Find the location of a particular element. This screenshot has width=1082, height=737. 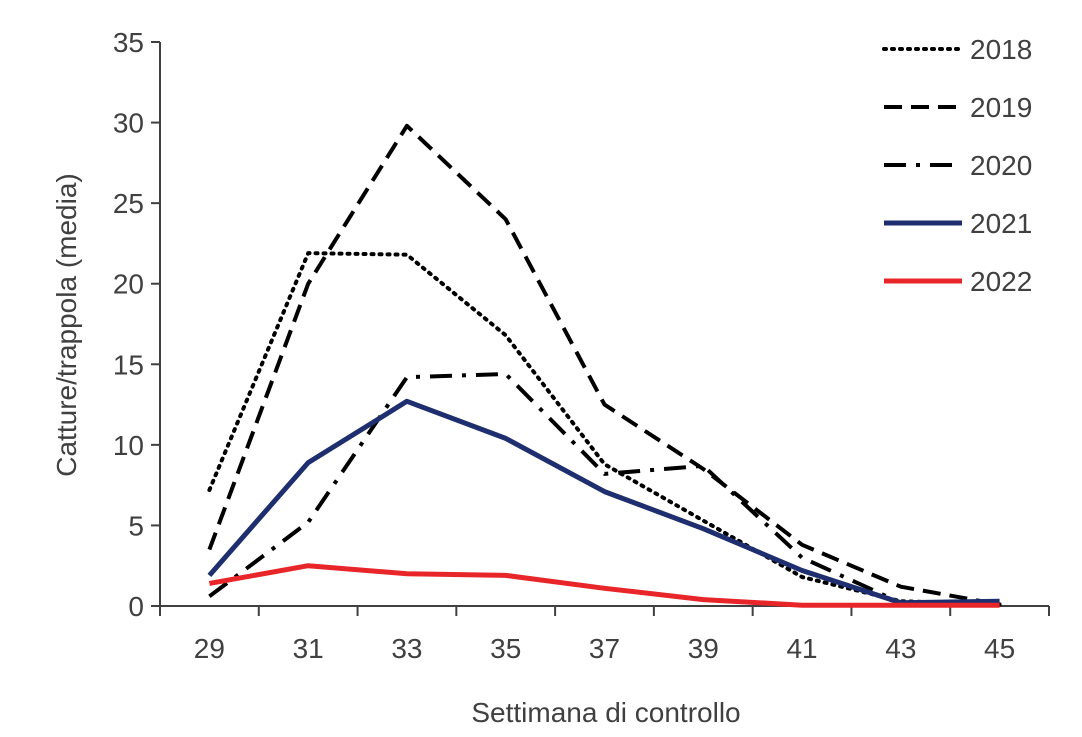

x-tick-label: 29 is located at coordinates (209, 648).